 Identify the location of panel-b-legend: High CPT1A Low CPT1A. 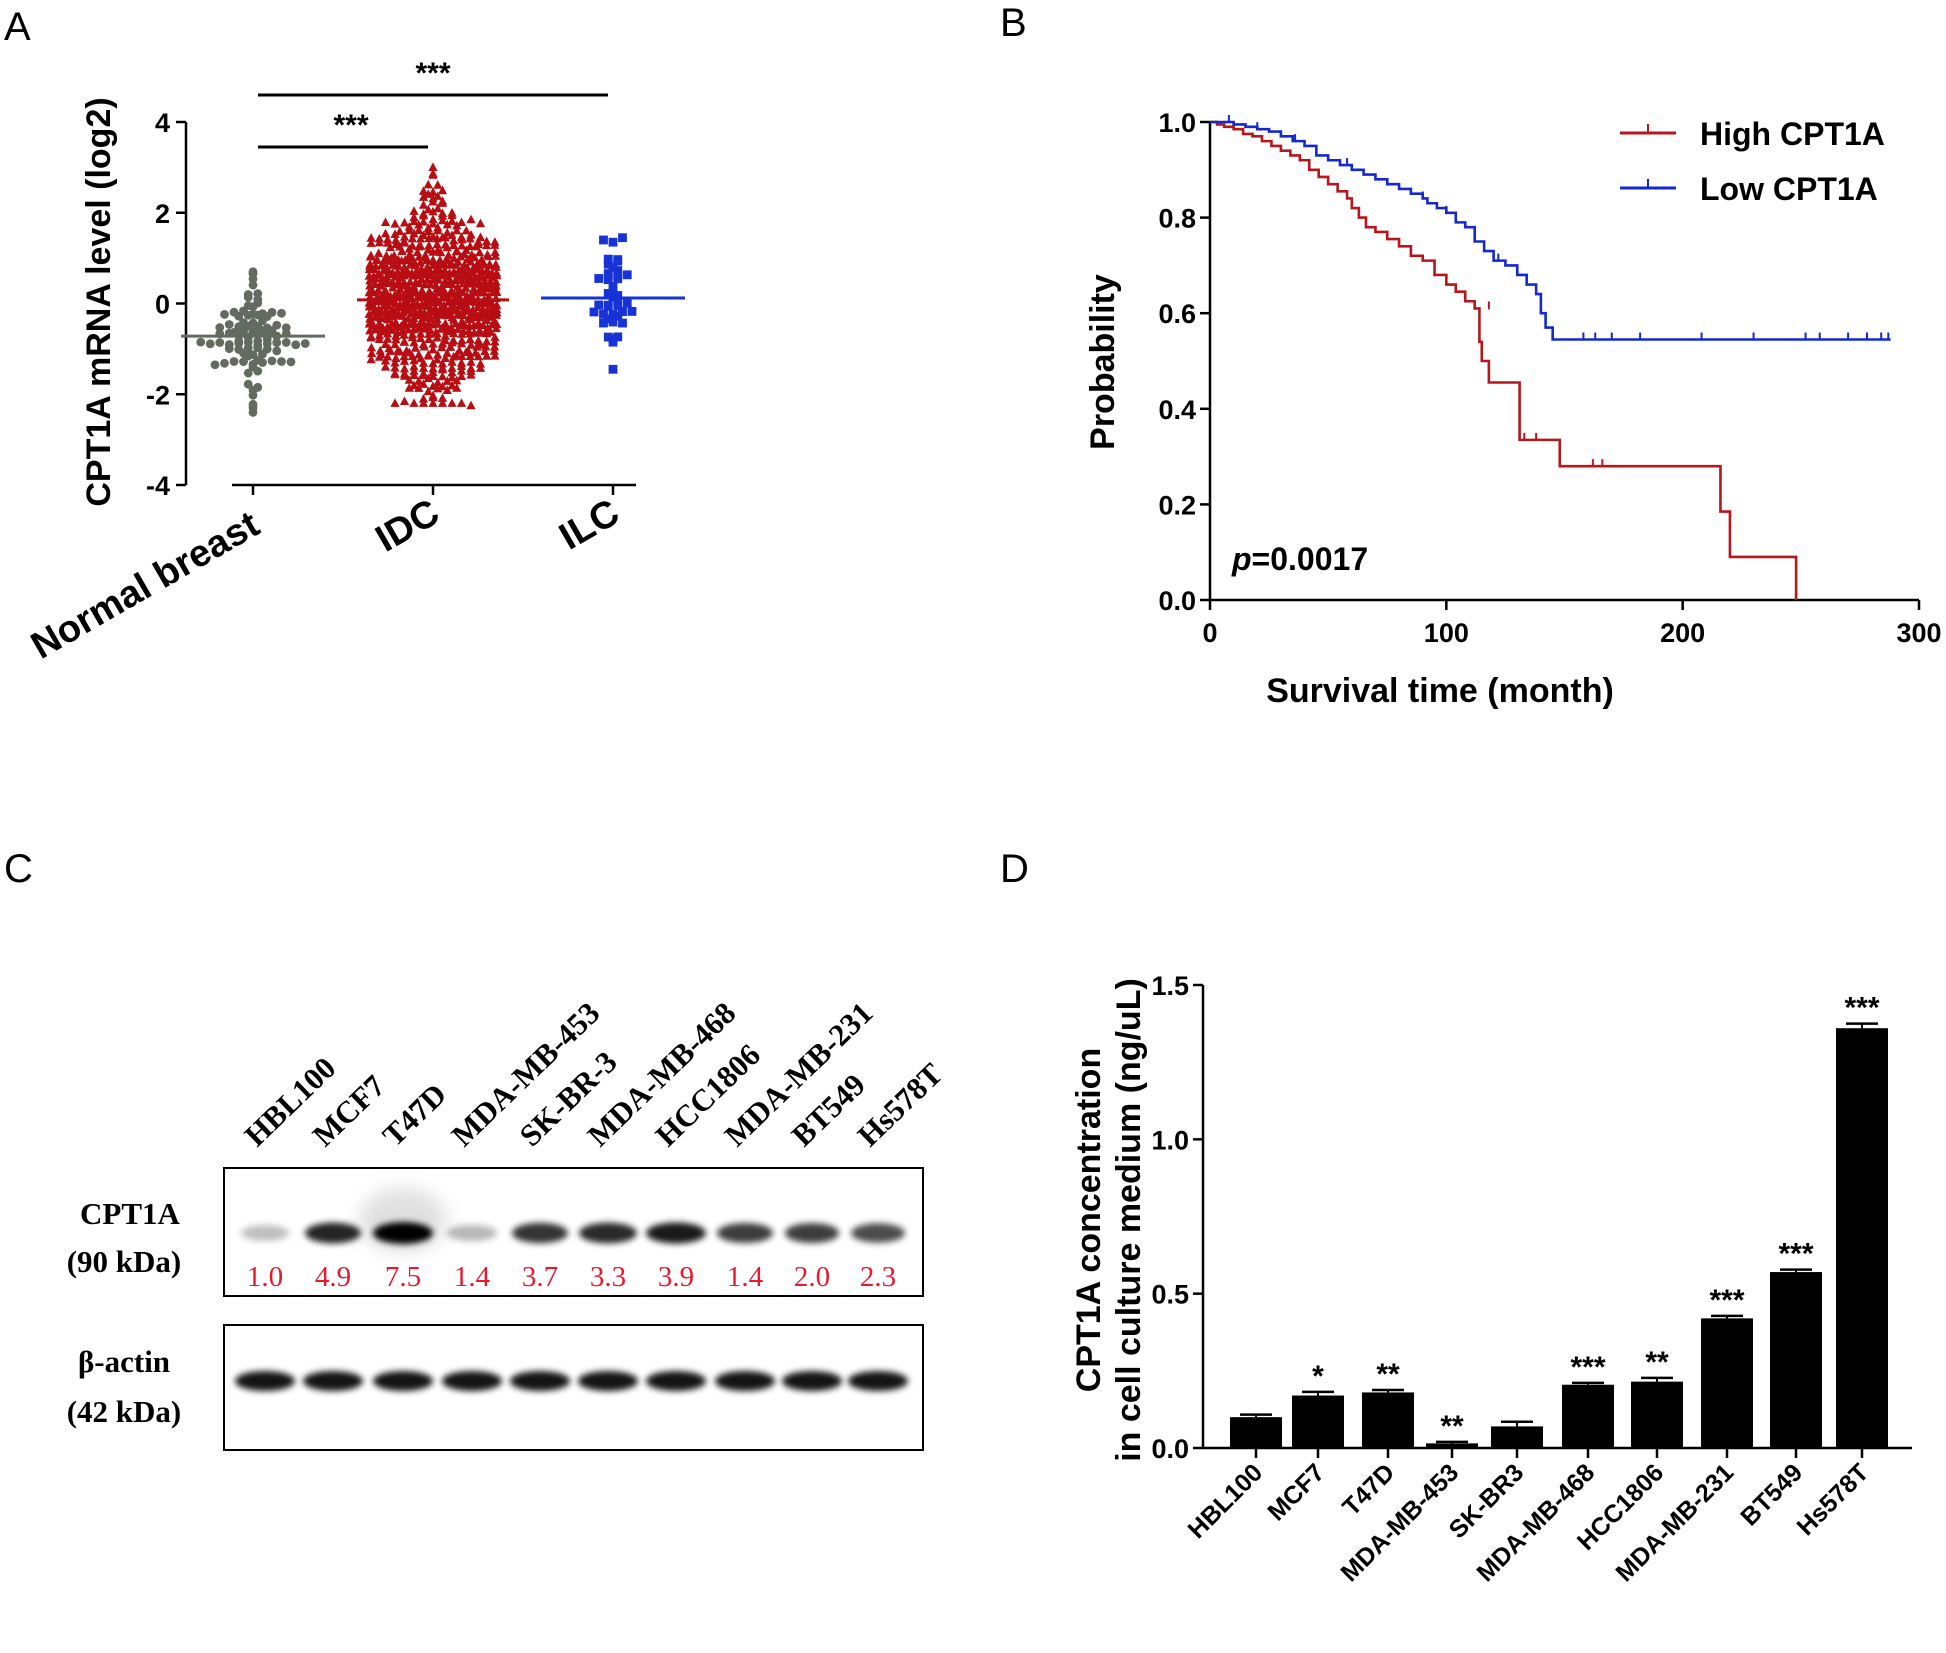
(1752, 161).